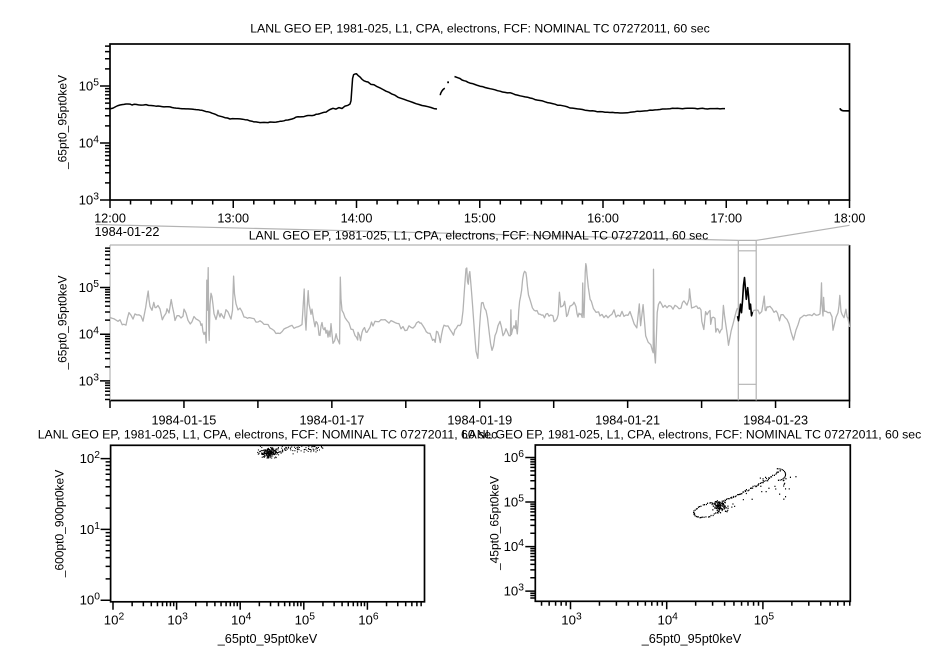  Describe the element at coordinates (331, 420) in the screenshot. I see `svg-text: 1984-01-17` at that location.